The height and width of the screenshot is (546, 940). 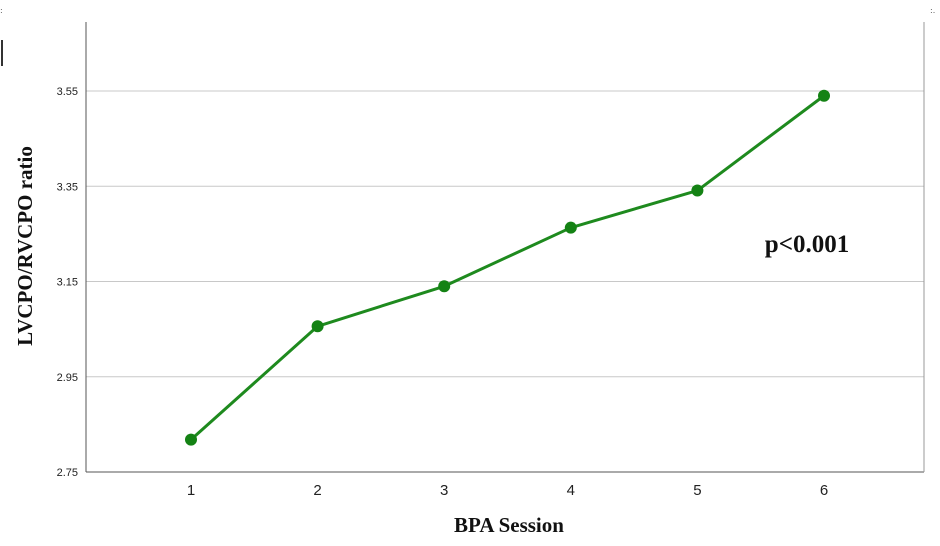 I want to click on x-tick-label: 4, so click(x=571, y=490).